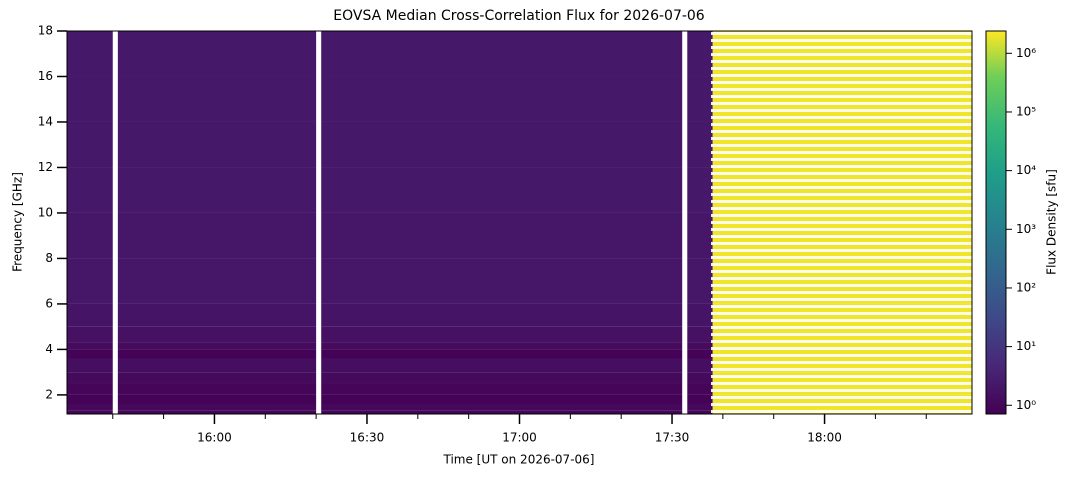 The image size is (1070, 477). Describe the element at coordinates (45, 167) in the screenshot. I see `y-tick-label: 12` at that location.